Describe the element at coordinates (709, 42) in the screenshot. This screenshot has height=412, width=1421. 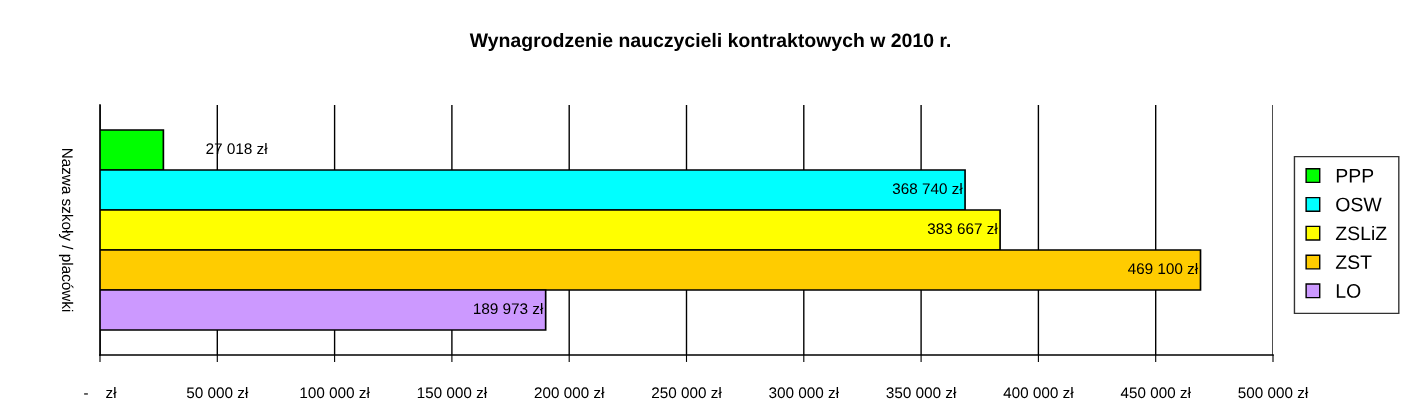
I see `chart-title: Wynagrodzenie nauczycieli kontraktowych w 2010 r.` at that location.